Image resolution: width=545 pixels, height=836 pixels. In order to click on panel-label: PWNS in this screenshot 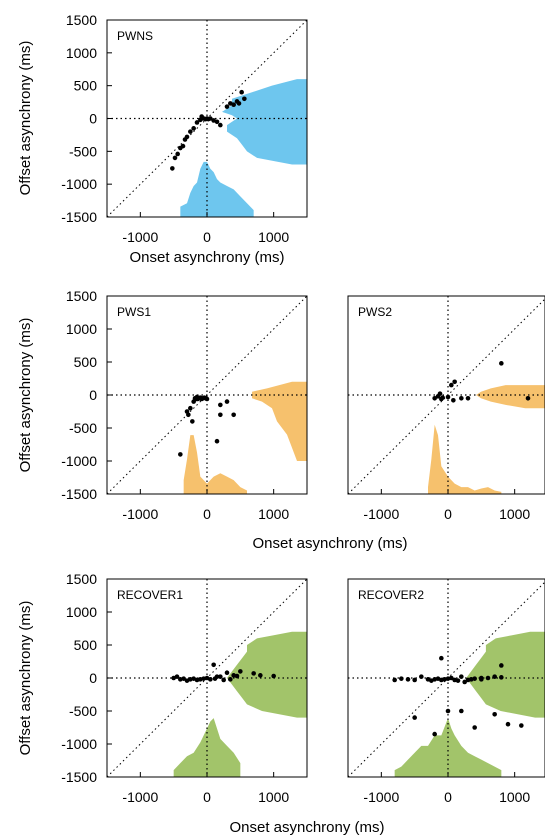, I will do `click(135, 36)`.